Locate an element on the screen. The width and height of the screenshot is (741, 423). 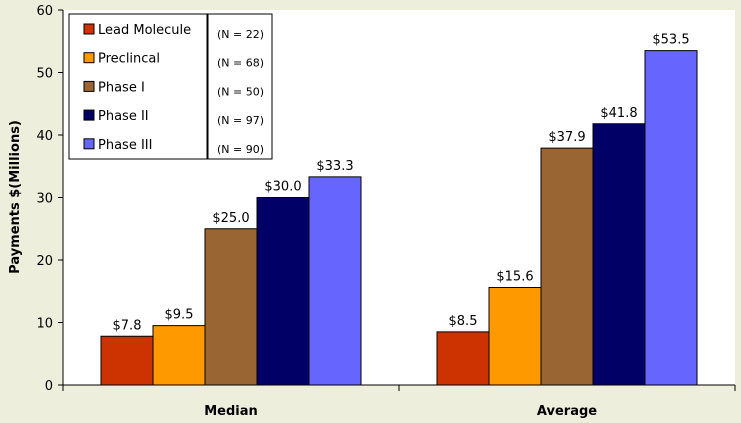
y-tick-label: 60 is located at coordinates (44, 11).